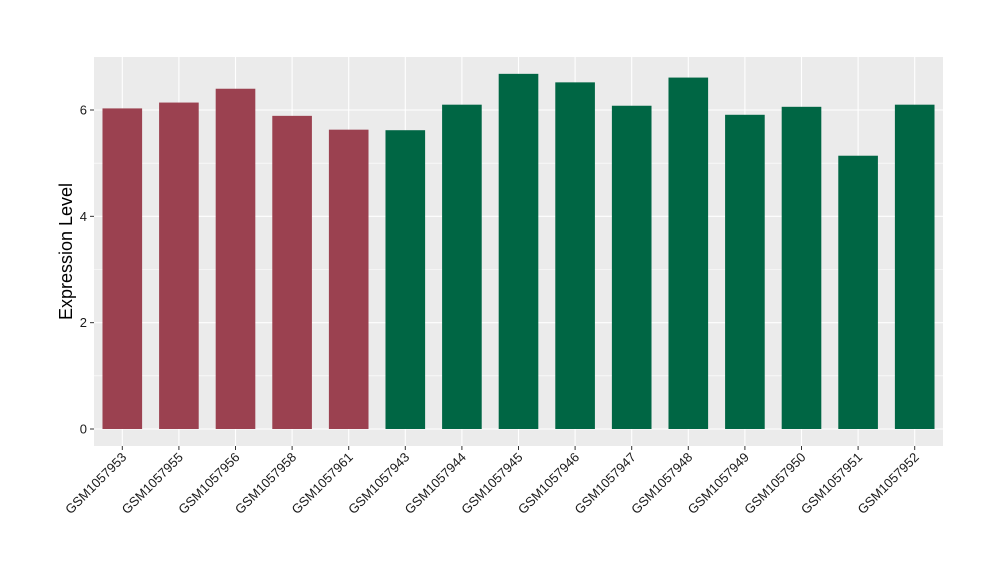 The height and width of the screenshot is (580, 1000). What do you see at coordinates (122, 268) in the screenshot?
I see `bar-GSM1057953` at bounding box center [122, 268].